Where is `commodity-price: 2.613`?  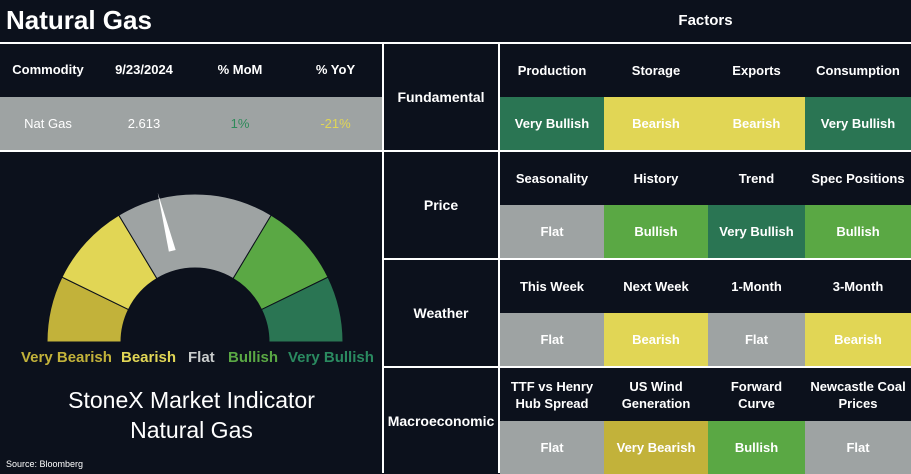
commodity-price: 2.613 is located at coordinates (144, 123).